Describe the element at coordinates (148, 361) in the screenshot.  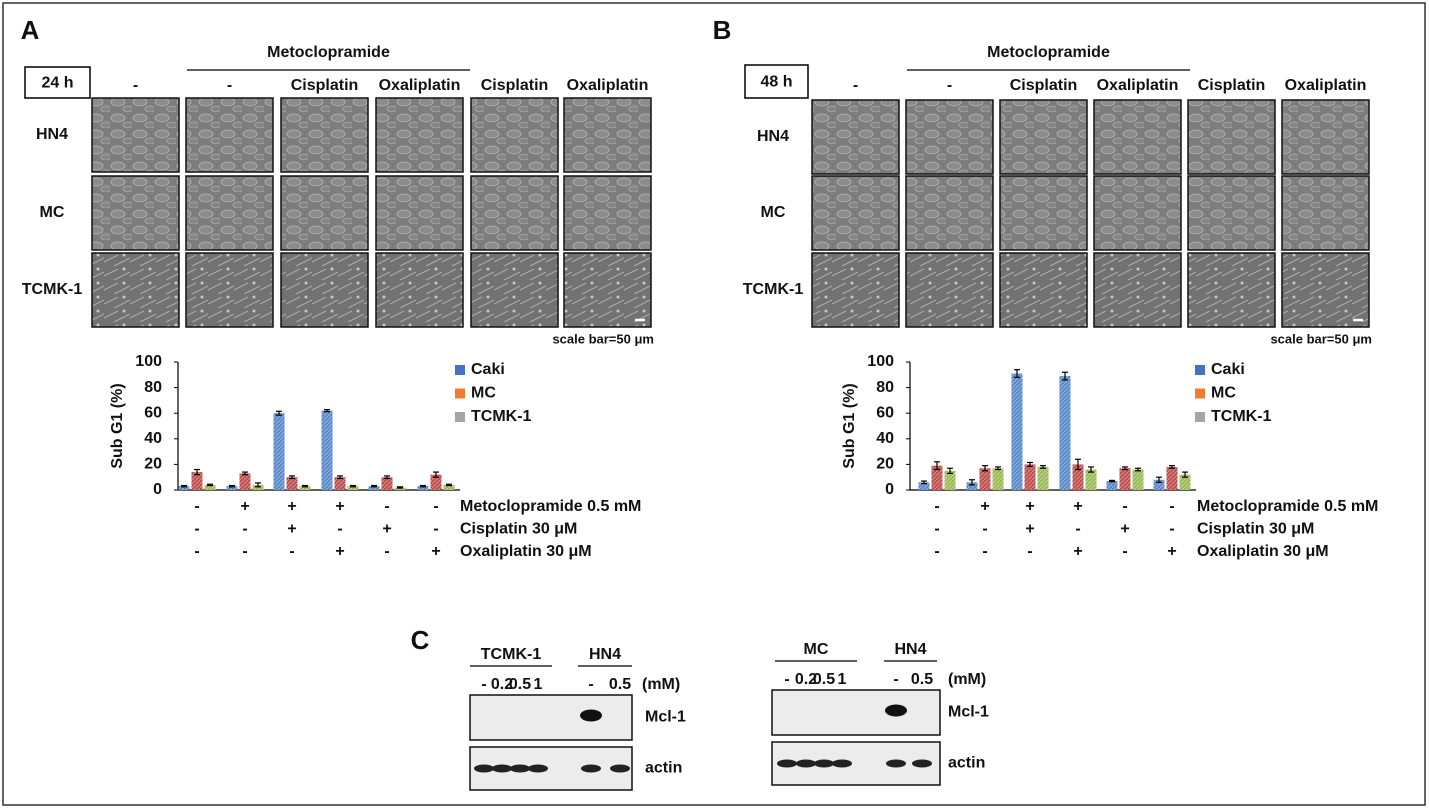
I see `y-tick-label: 100` at that location.